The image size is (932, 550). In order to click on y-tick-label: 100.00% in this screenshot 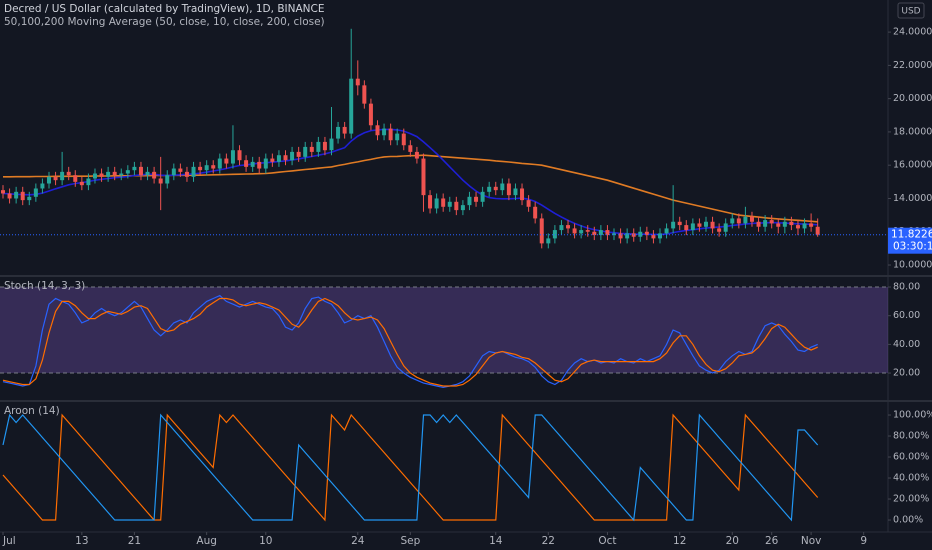, I will do `click(912, 415)`.